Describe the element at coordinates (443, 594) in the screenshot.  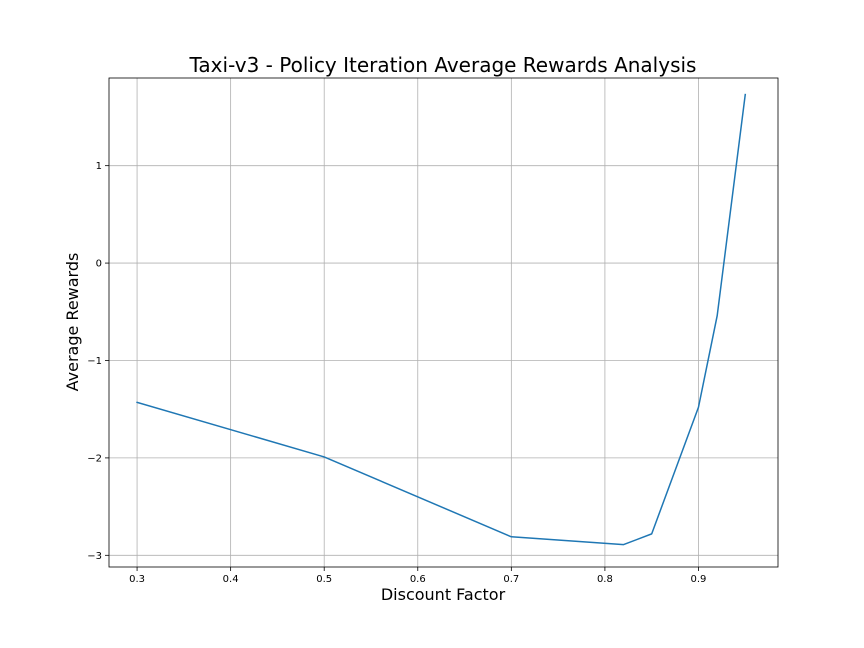
I see `x-axis-label: Discount Factor` at that location.